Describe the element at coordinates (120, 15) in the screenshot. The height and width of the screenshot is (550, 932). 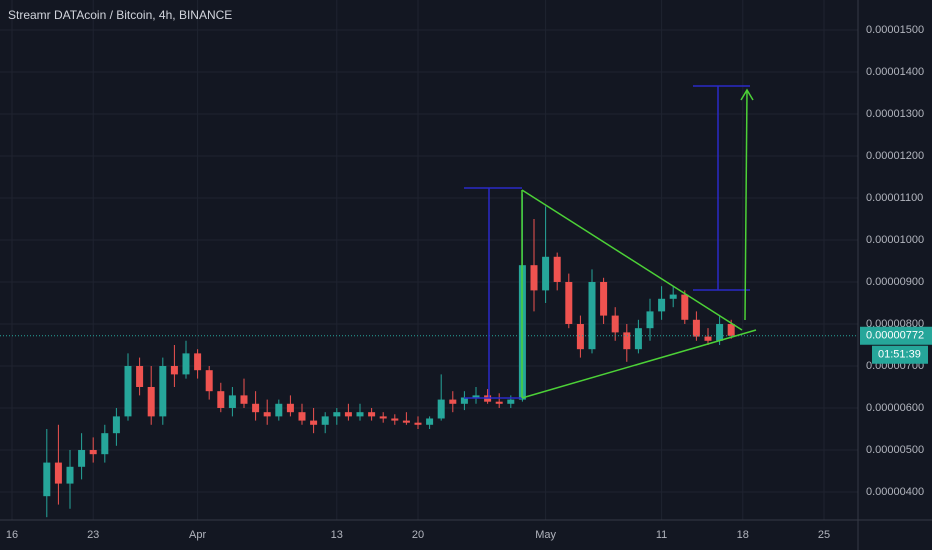
I see `chart-title: Streamr DATAcoin / Bitcoin, 4h, BINANCE` at that location.